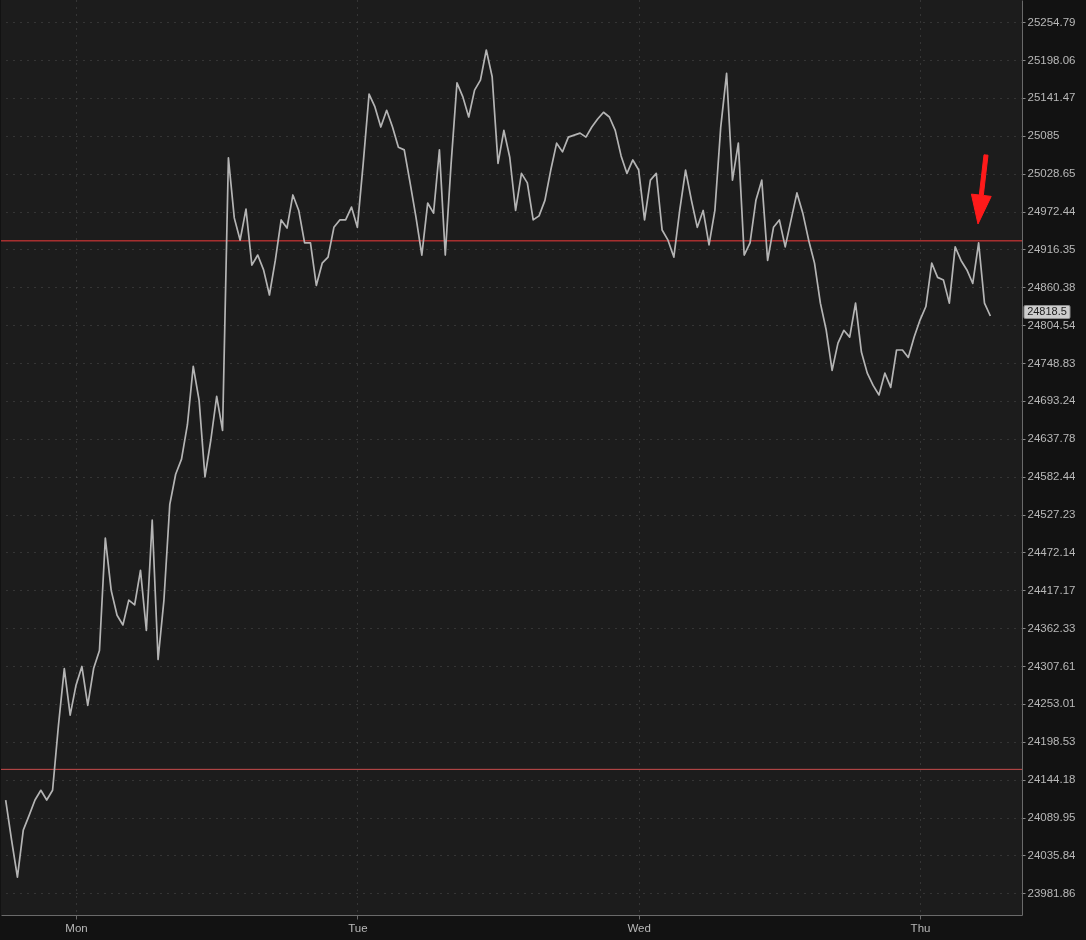 This screenshot has width=1086, height=940. I want to click on y-tick-label: 24748.83, so click(1051, 362).